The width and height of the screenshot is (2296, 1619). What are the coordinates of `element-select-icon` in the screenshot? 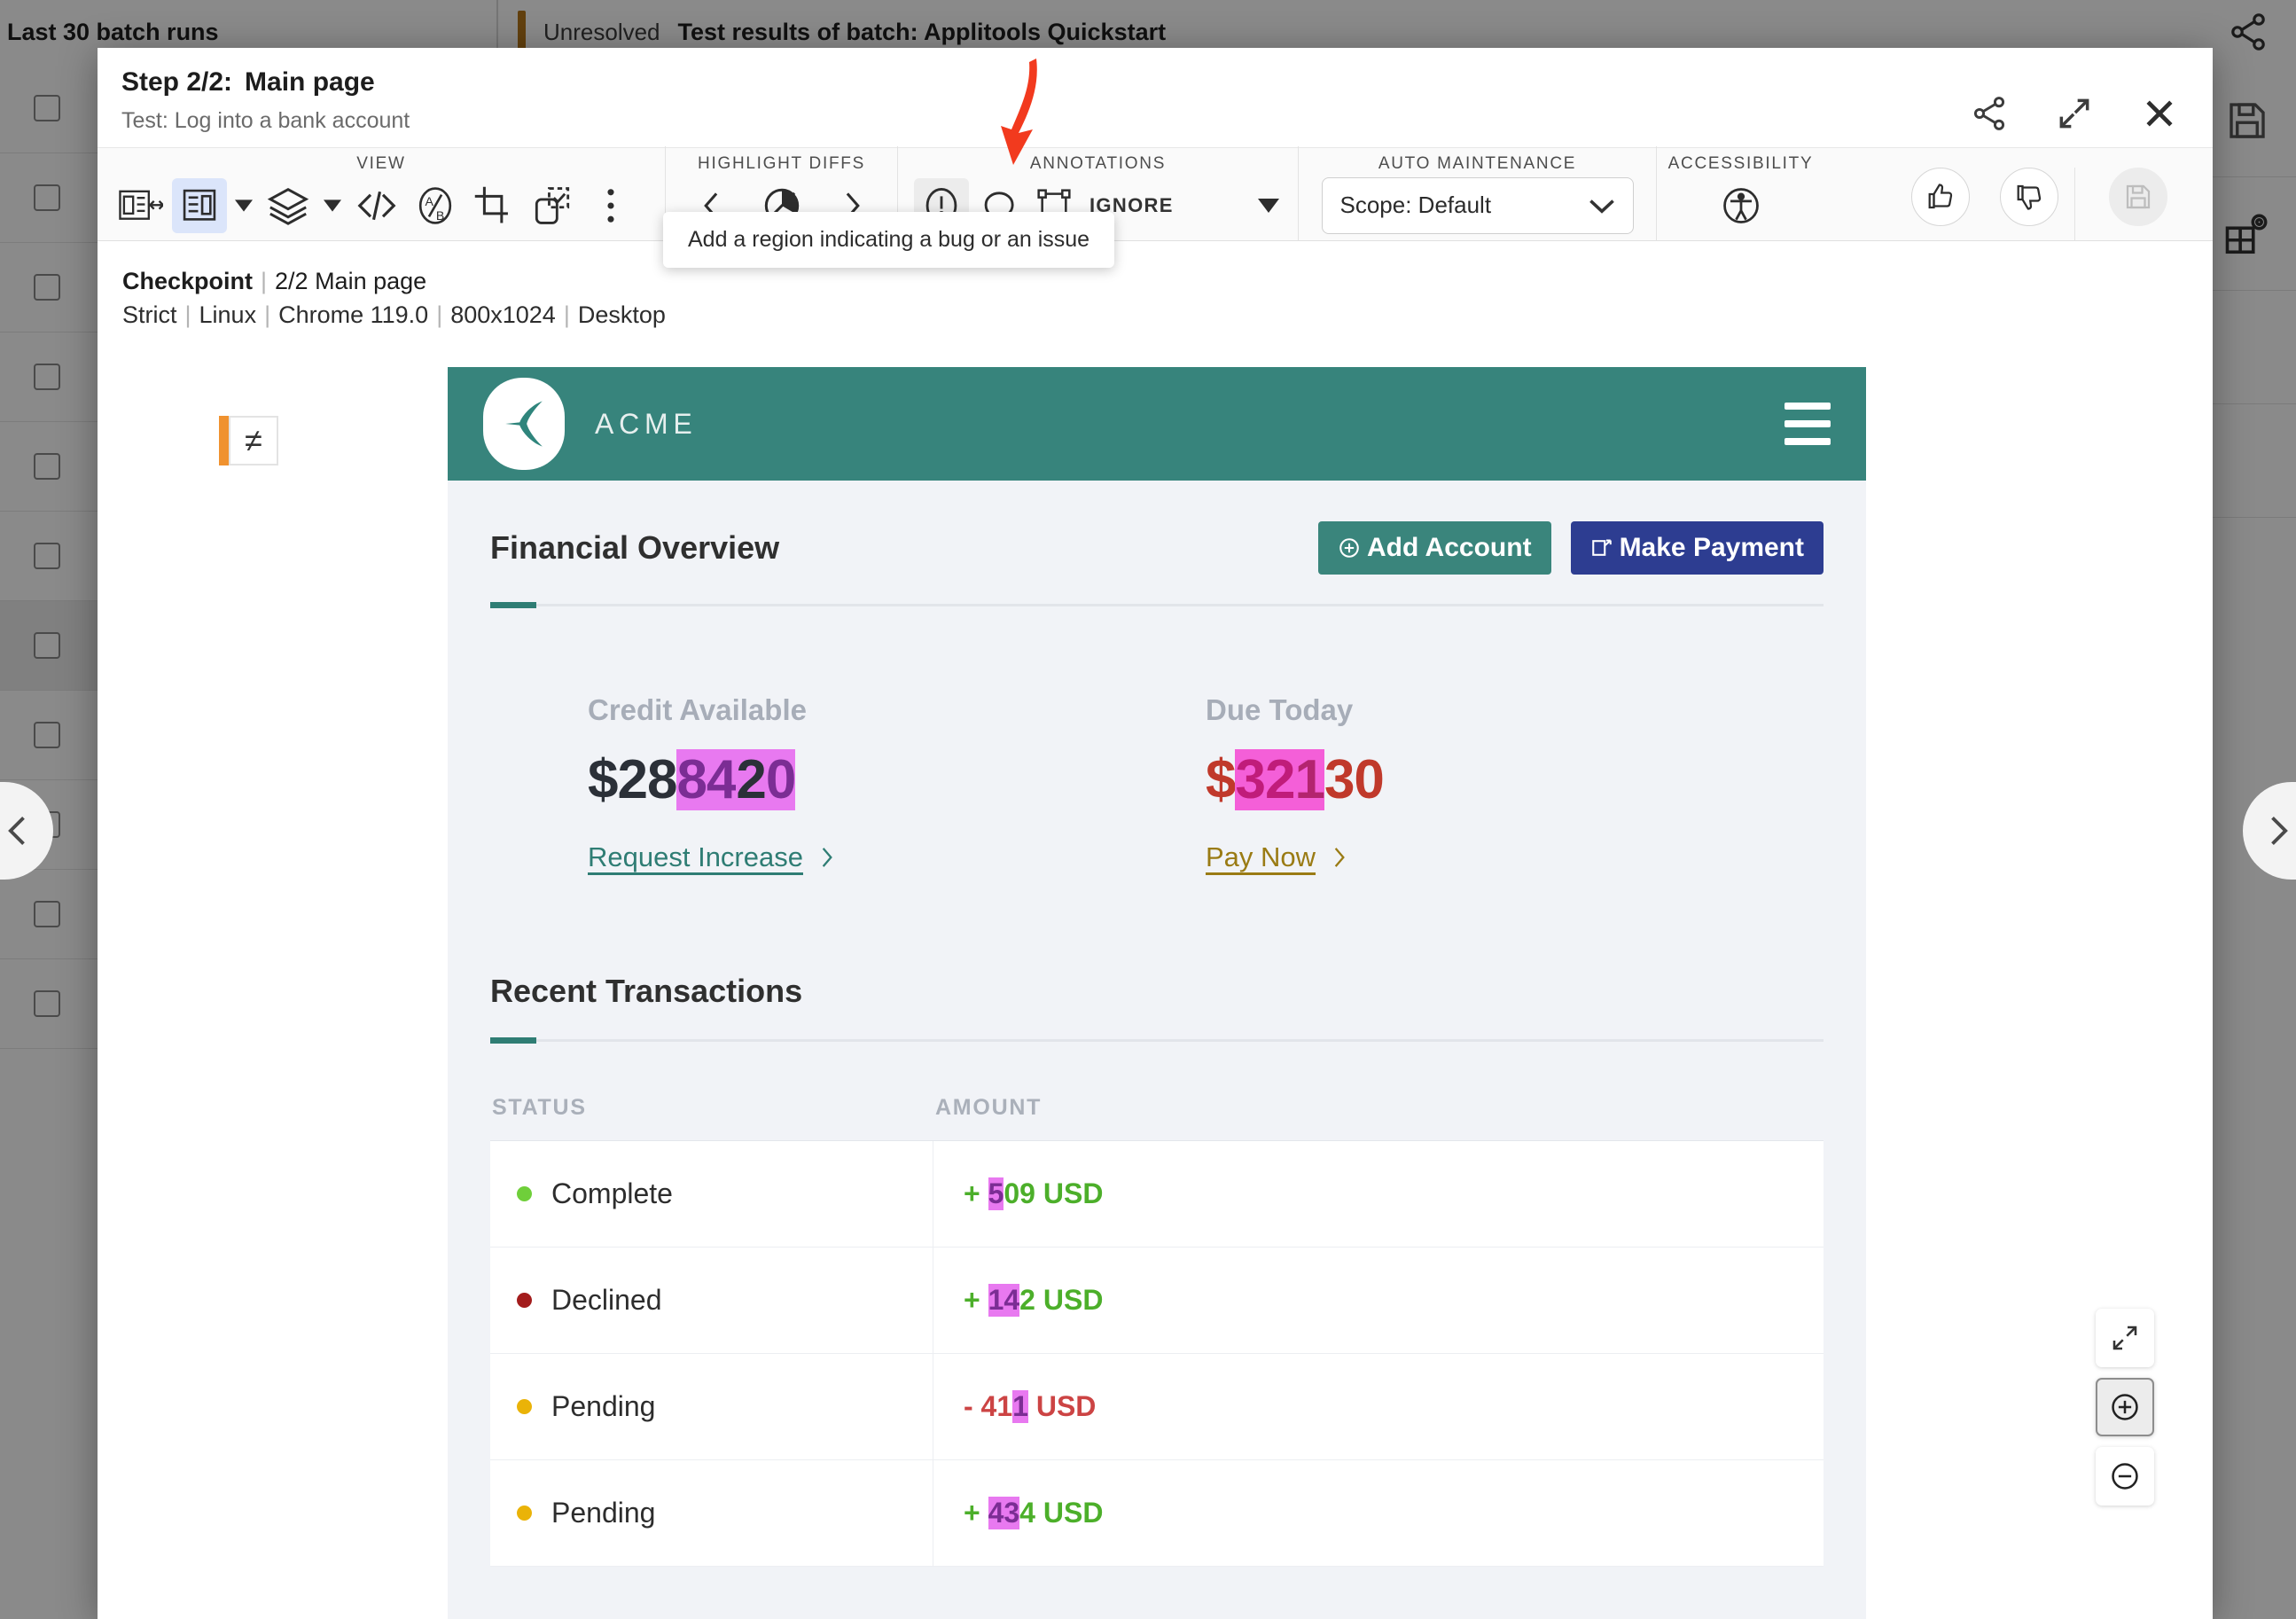 It's located at (552, 206).